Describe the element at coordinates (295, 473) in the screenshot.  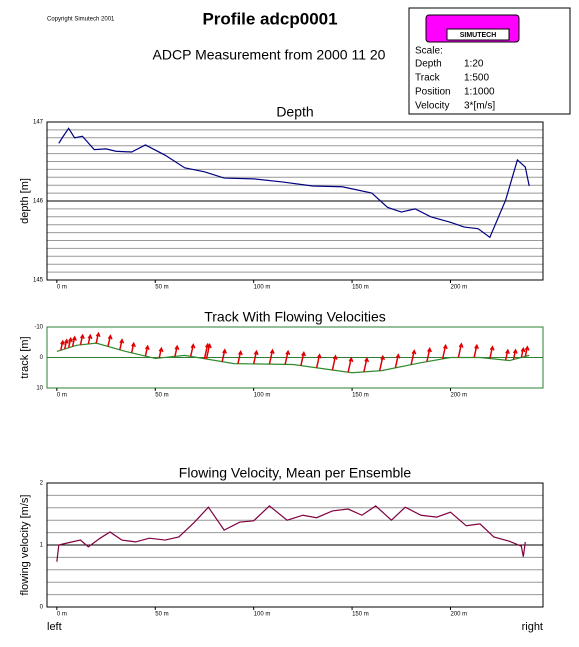
I see `chart-title: Flowing Velocity, Mean per Ensemble` at that location.